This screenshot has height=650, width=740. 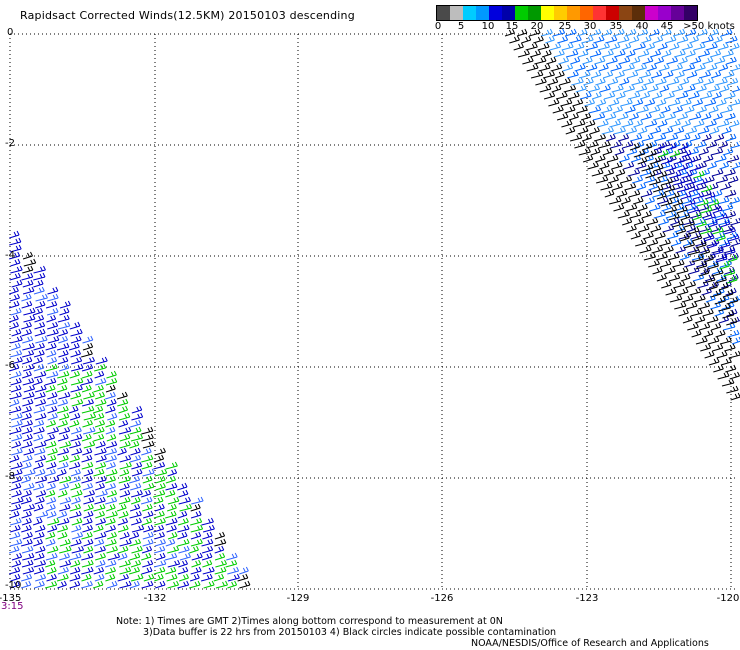 I want to click on colorbar-label: 0, so click(x=438, y=26).